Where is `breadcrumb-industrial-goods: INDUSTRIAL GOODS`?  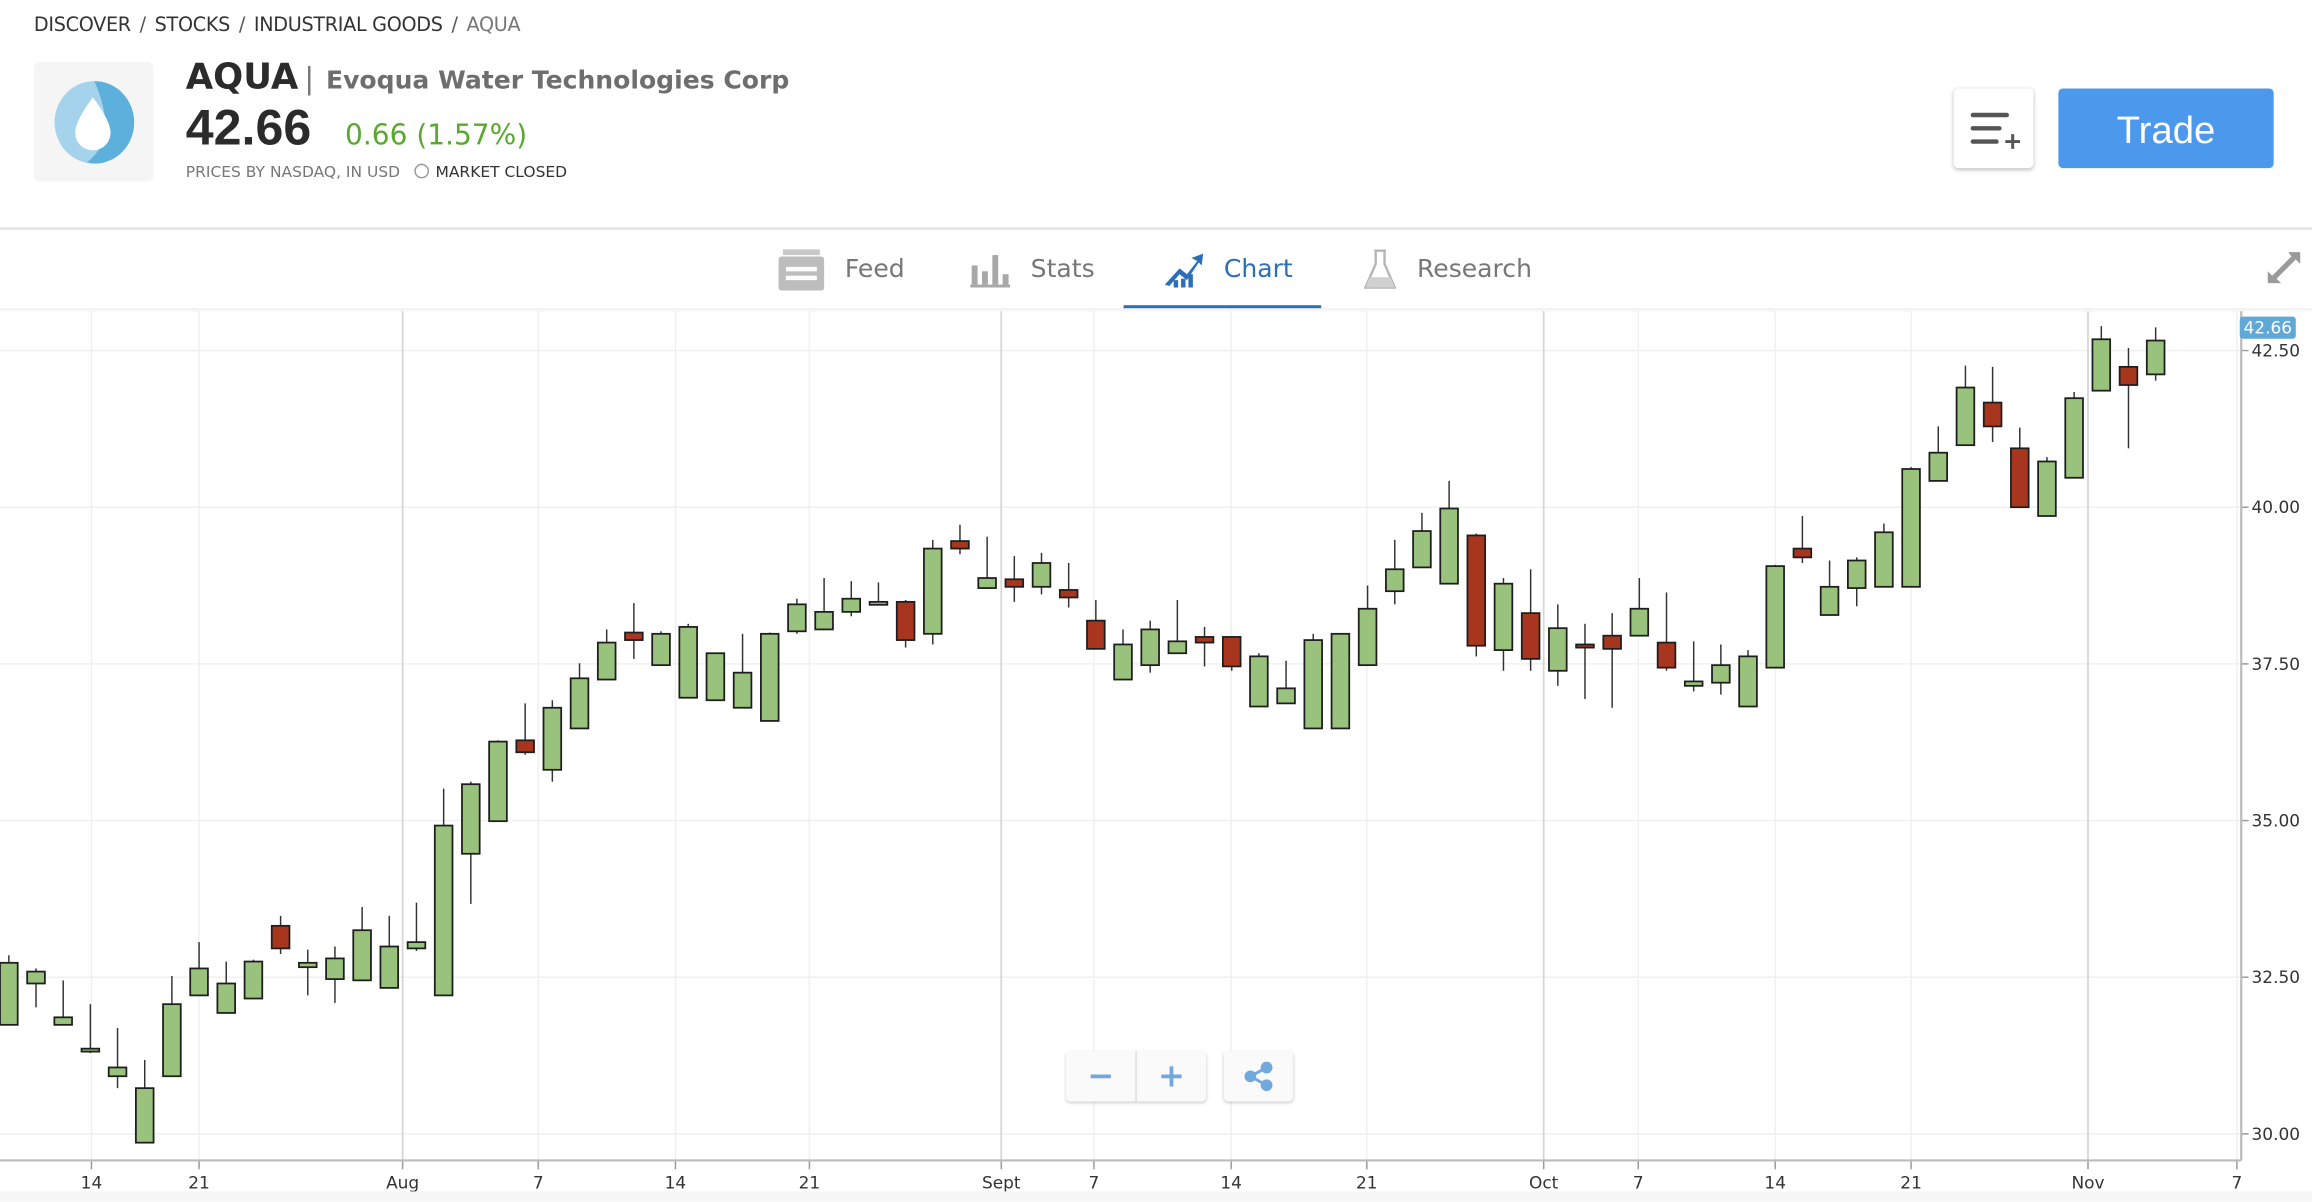 breadcrumb-industrial-goods: INDUSTRIAL GOODS is located at coordinates (348, 25).